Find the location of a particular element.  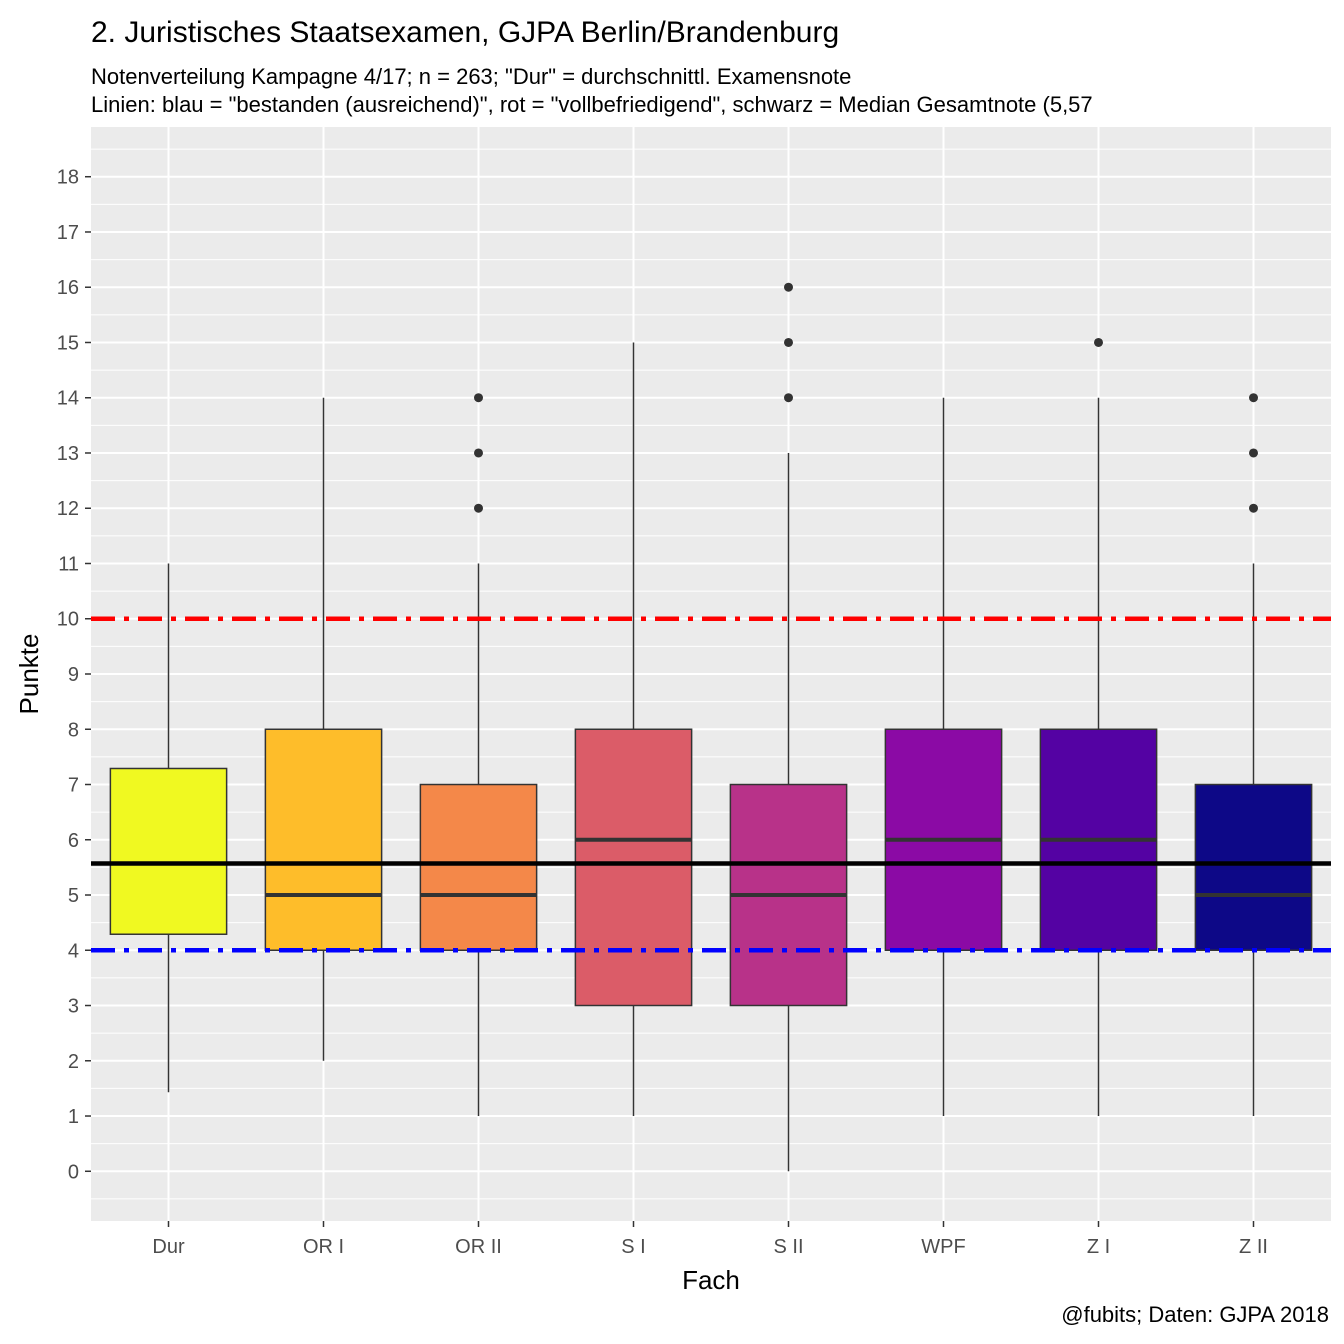

x-tick-label: Z II is located at coordinates (1253, 1247).